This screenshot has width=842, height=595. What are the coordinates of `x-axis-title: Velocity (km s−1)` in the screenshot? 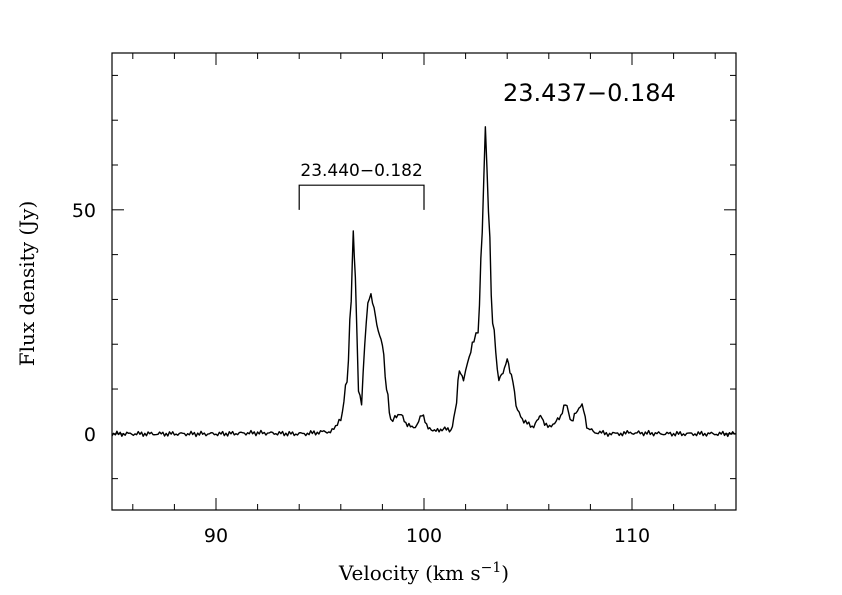 It's located at (423, 572).